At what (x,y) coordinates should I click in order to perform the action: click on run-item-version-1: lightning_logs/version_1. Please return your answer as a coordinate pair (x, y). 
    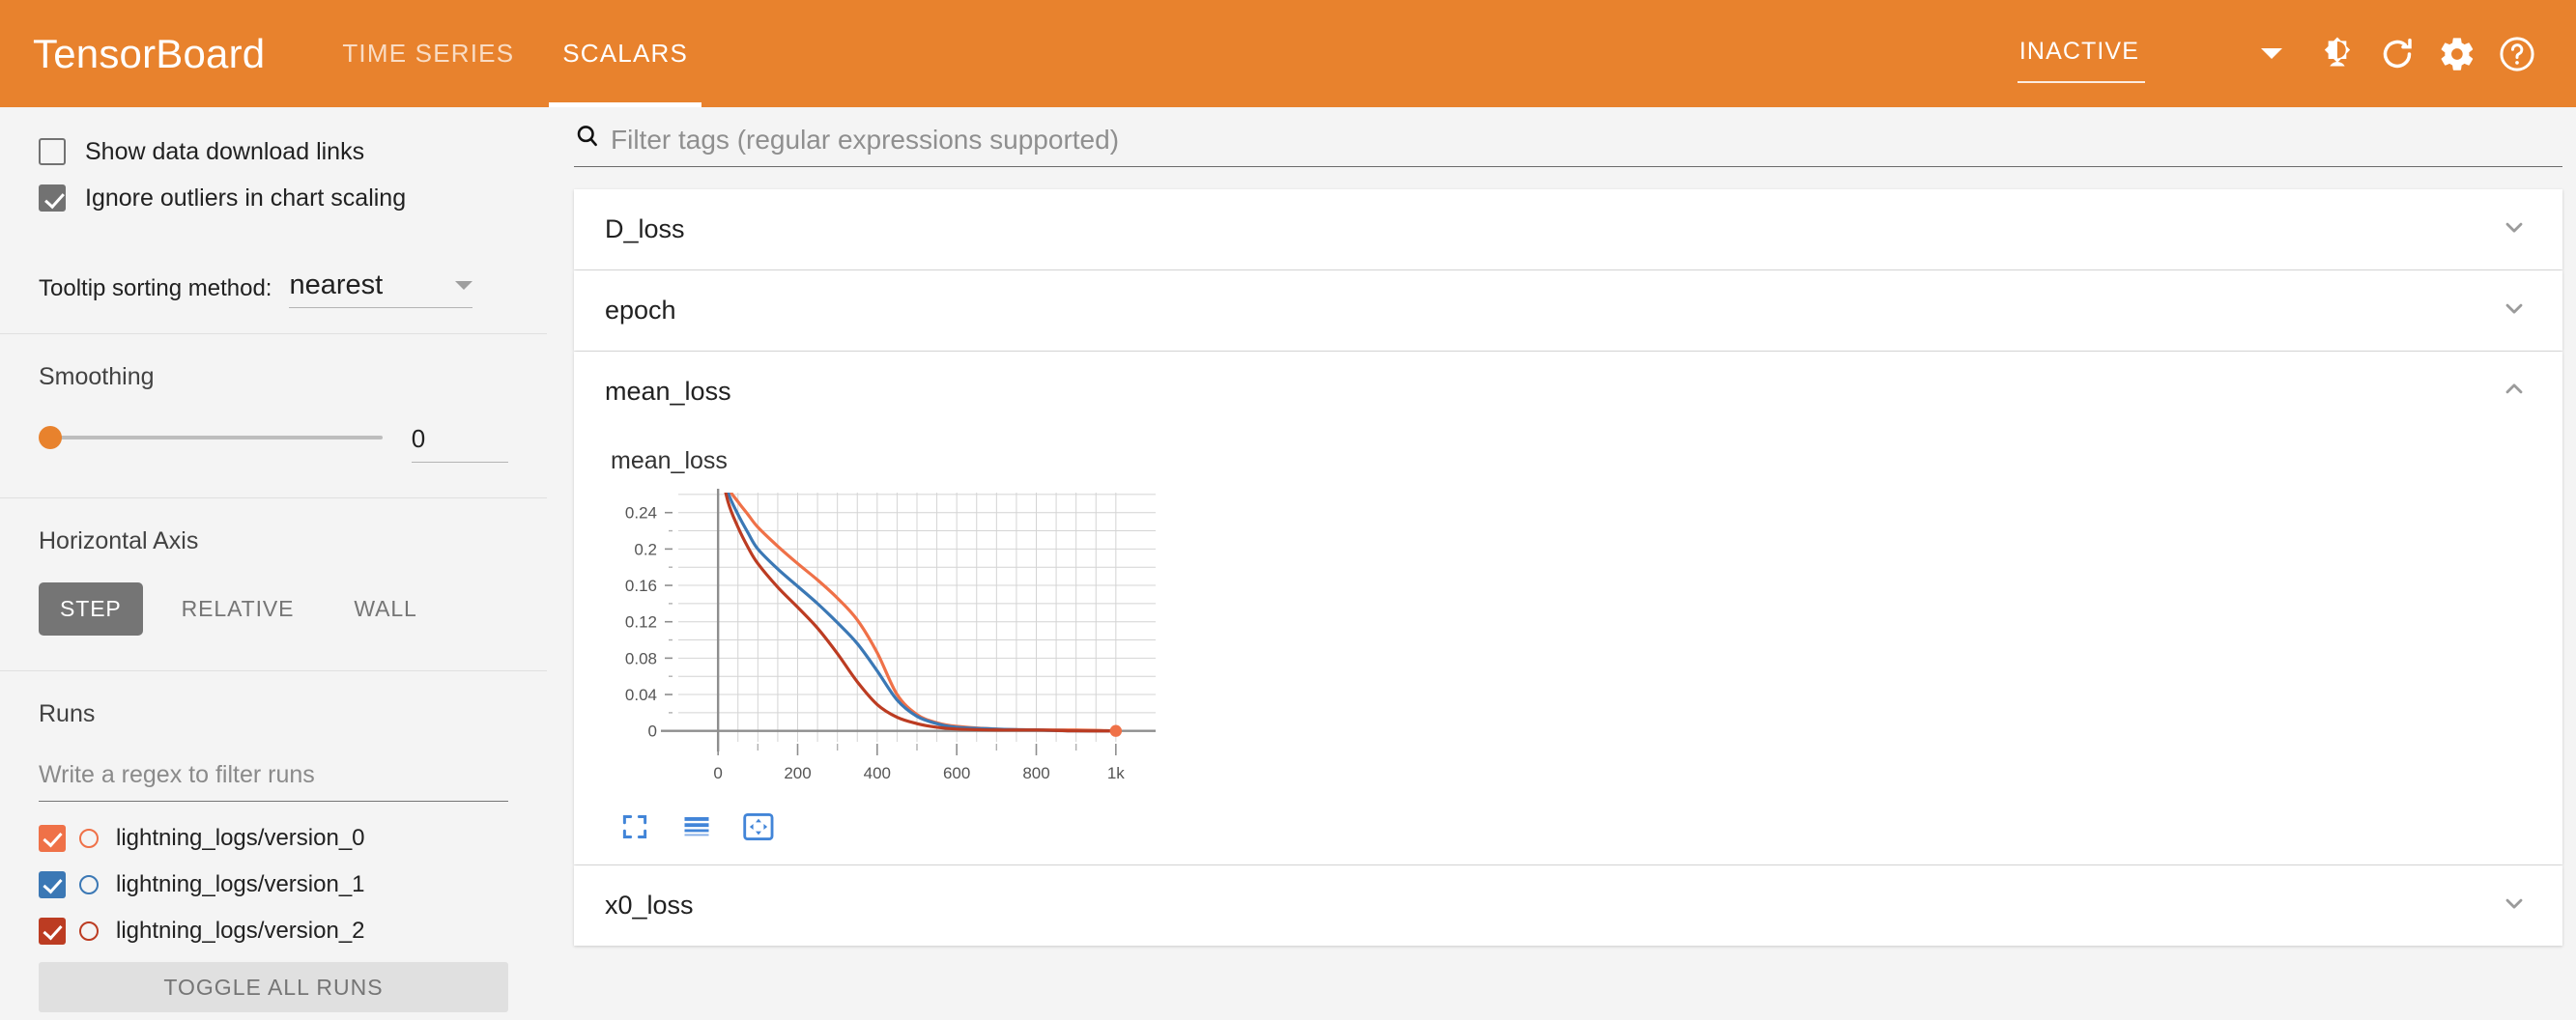
    Looking at the image, I should click on (274, 885).